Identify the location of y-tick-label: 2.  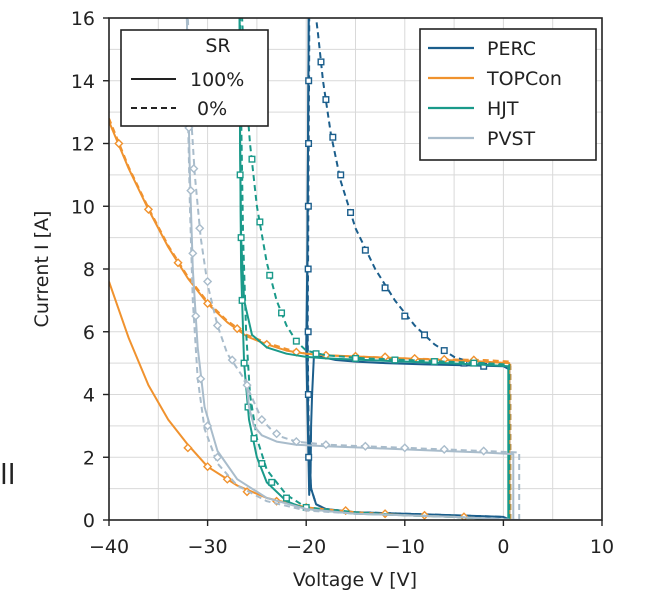
(89, 458).